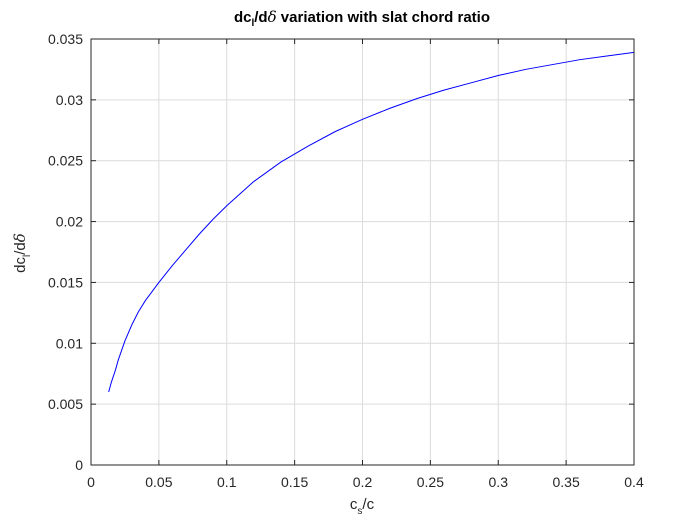 This screenshot has width=700, height=525. What do you see at coordinates (158, 482) in the screenshot?
I see `x-tick-label: 0.05` at bounding box center [158, 482].